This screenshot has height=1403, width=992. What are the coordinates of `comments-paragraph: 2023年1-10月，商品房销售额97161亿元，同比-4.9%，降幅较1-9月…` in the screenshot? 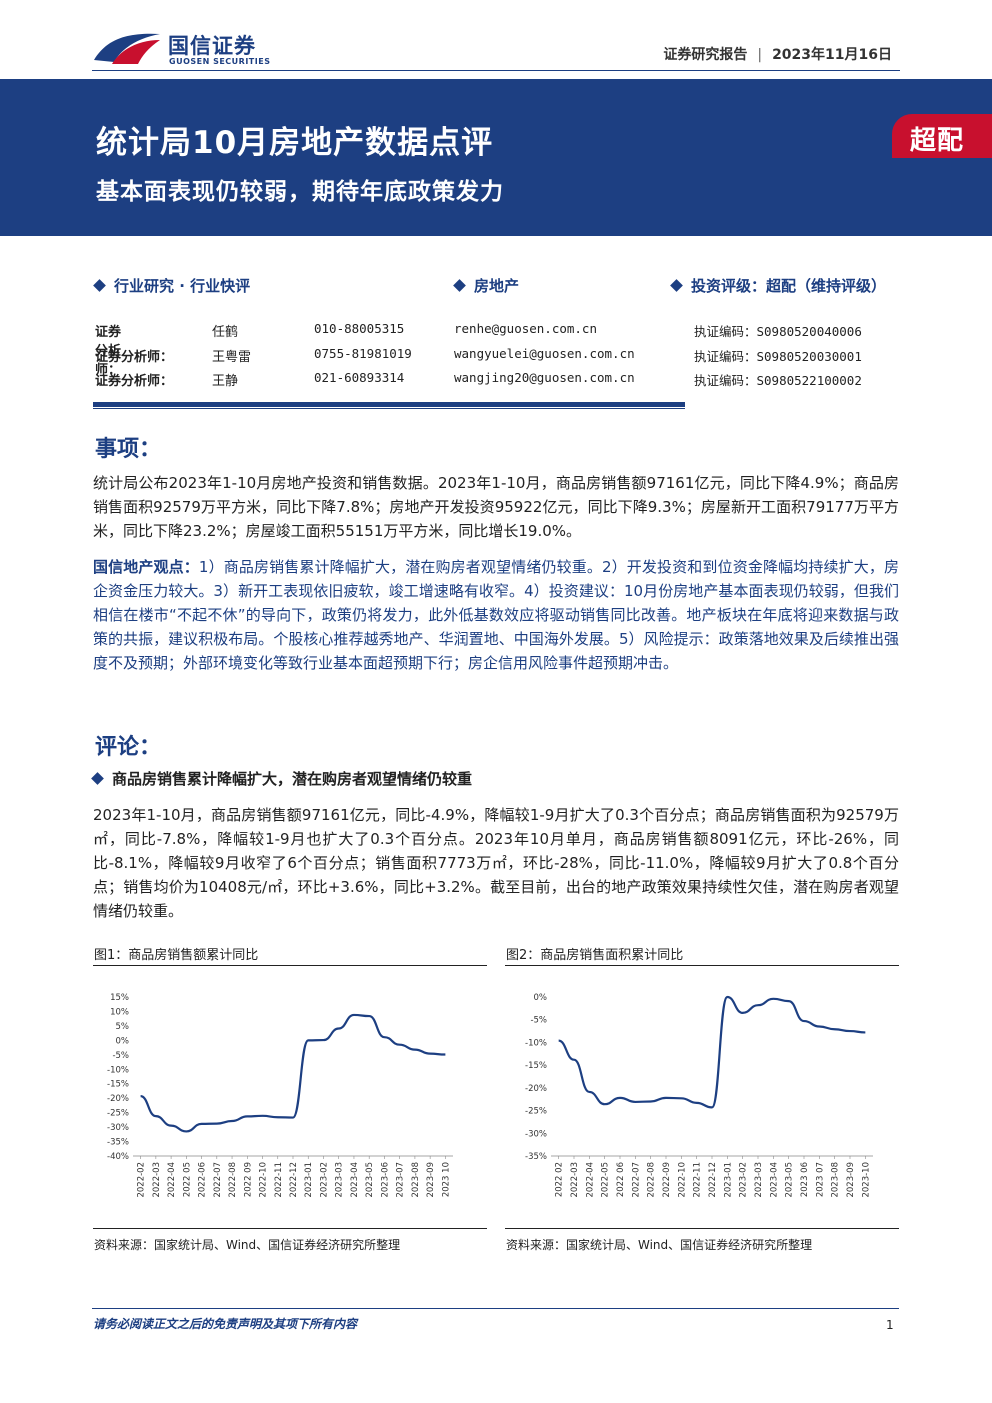 It's located at (496, 863).